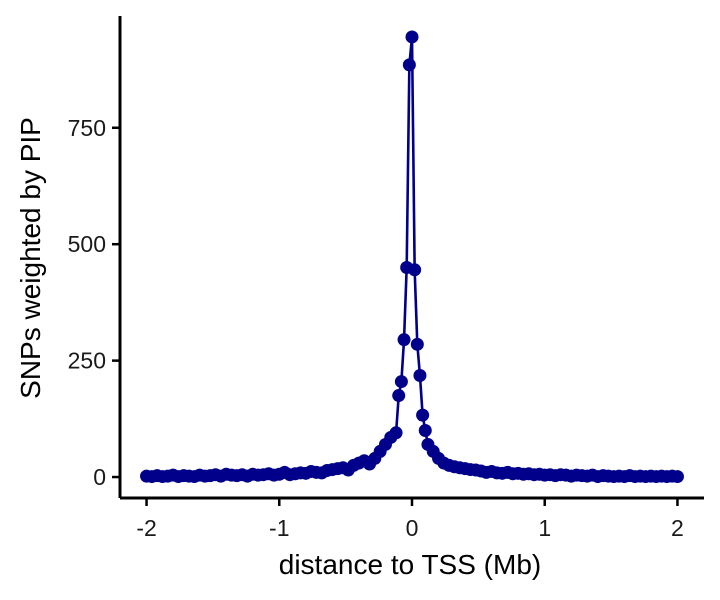 This screenshot has height=600, width=720. What do you see at coordinates (544, 528) in the screenshot?
I see `x-tick-label: 1` at bounding box center [544, 528].